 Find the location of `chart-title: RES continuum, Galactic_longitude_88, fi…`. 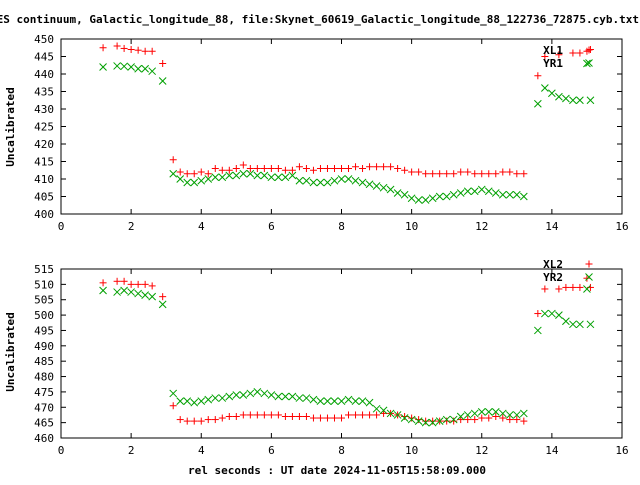

chart-title: RES continuum, Galactic_longitude_88, fi… is located at coordinates (319, 19).